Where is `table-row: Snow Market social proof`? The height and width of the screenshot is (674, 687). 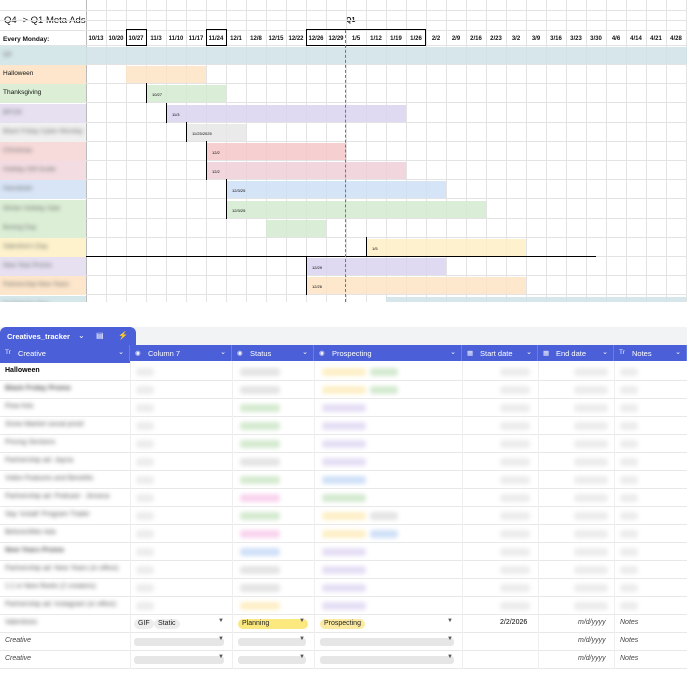 table-row: Snow Market social proof is located at coordinates (343, 426).